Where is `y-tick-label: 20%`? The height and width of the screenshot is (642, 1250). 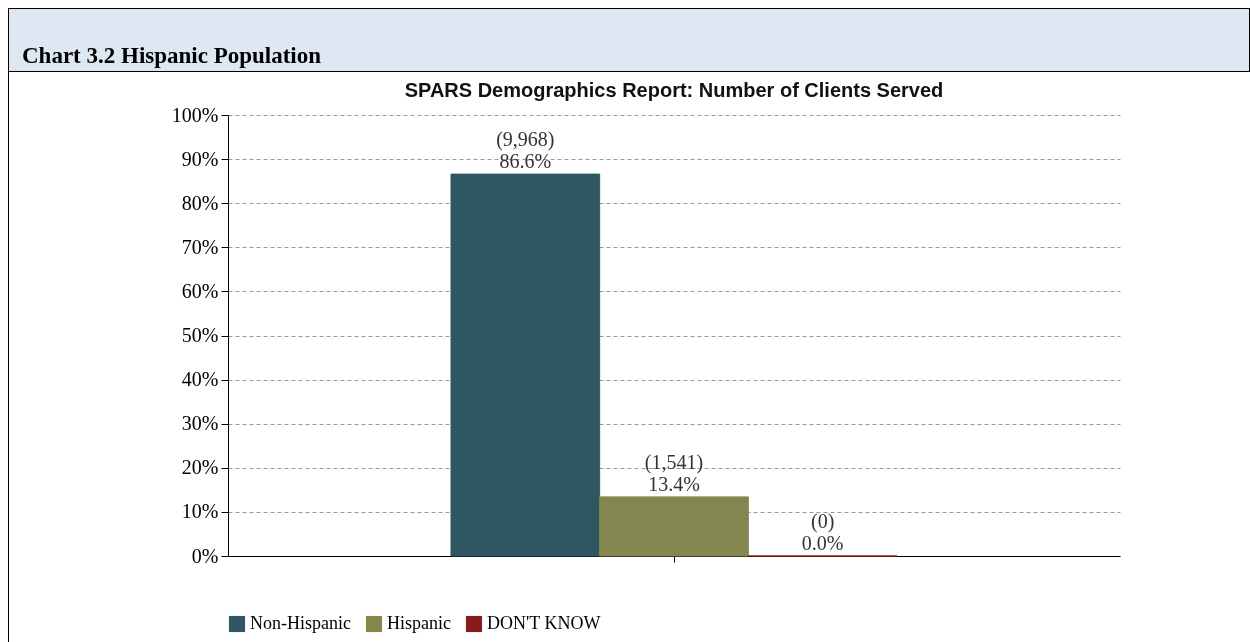
y-tick-label: 20% is located at coordinates (200, 467).